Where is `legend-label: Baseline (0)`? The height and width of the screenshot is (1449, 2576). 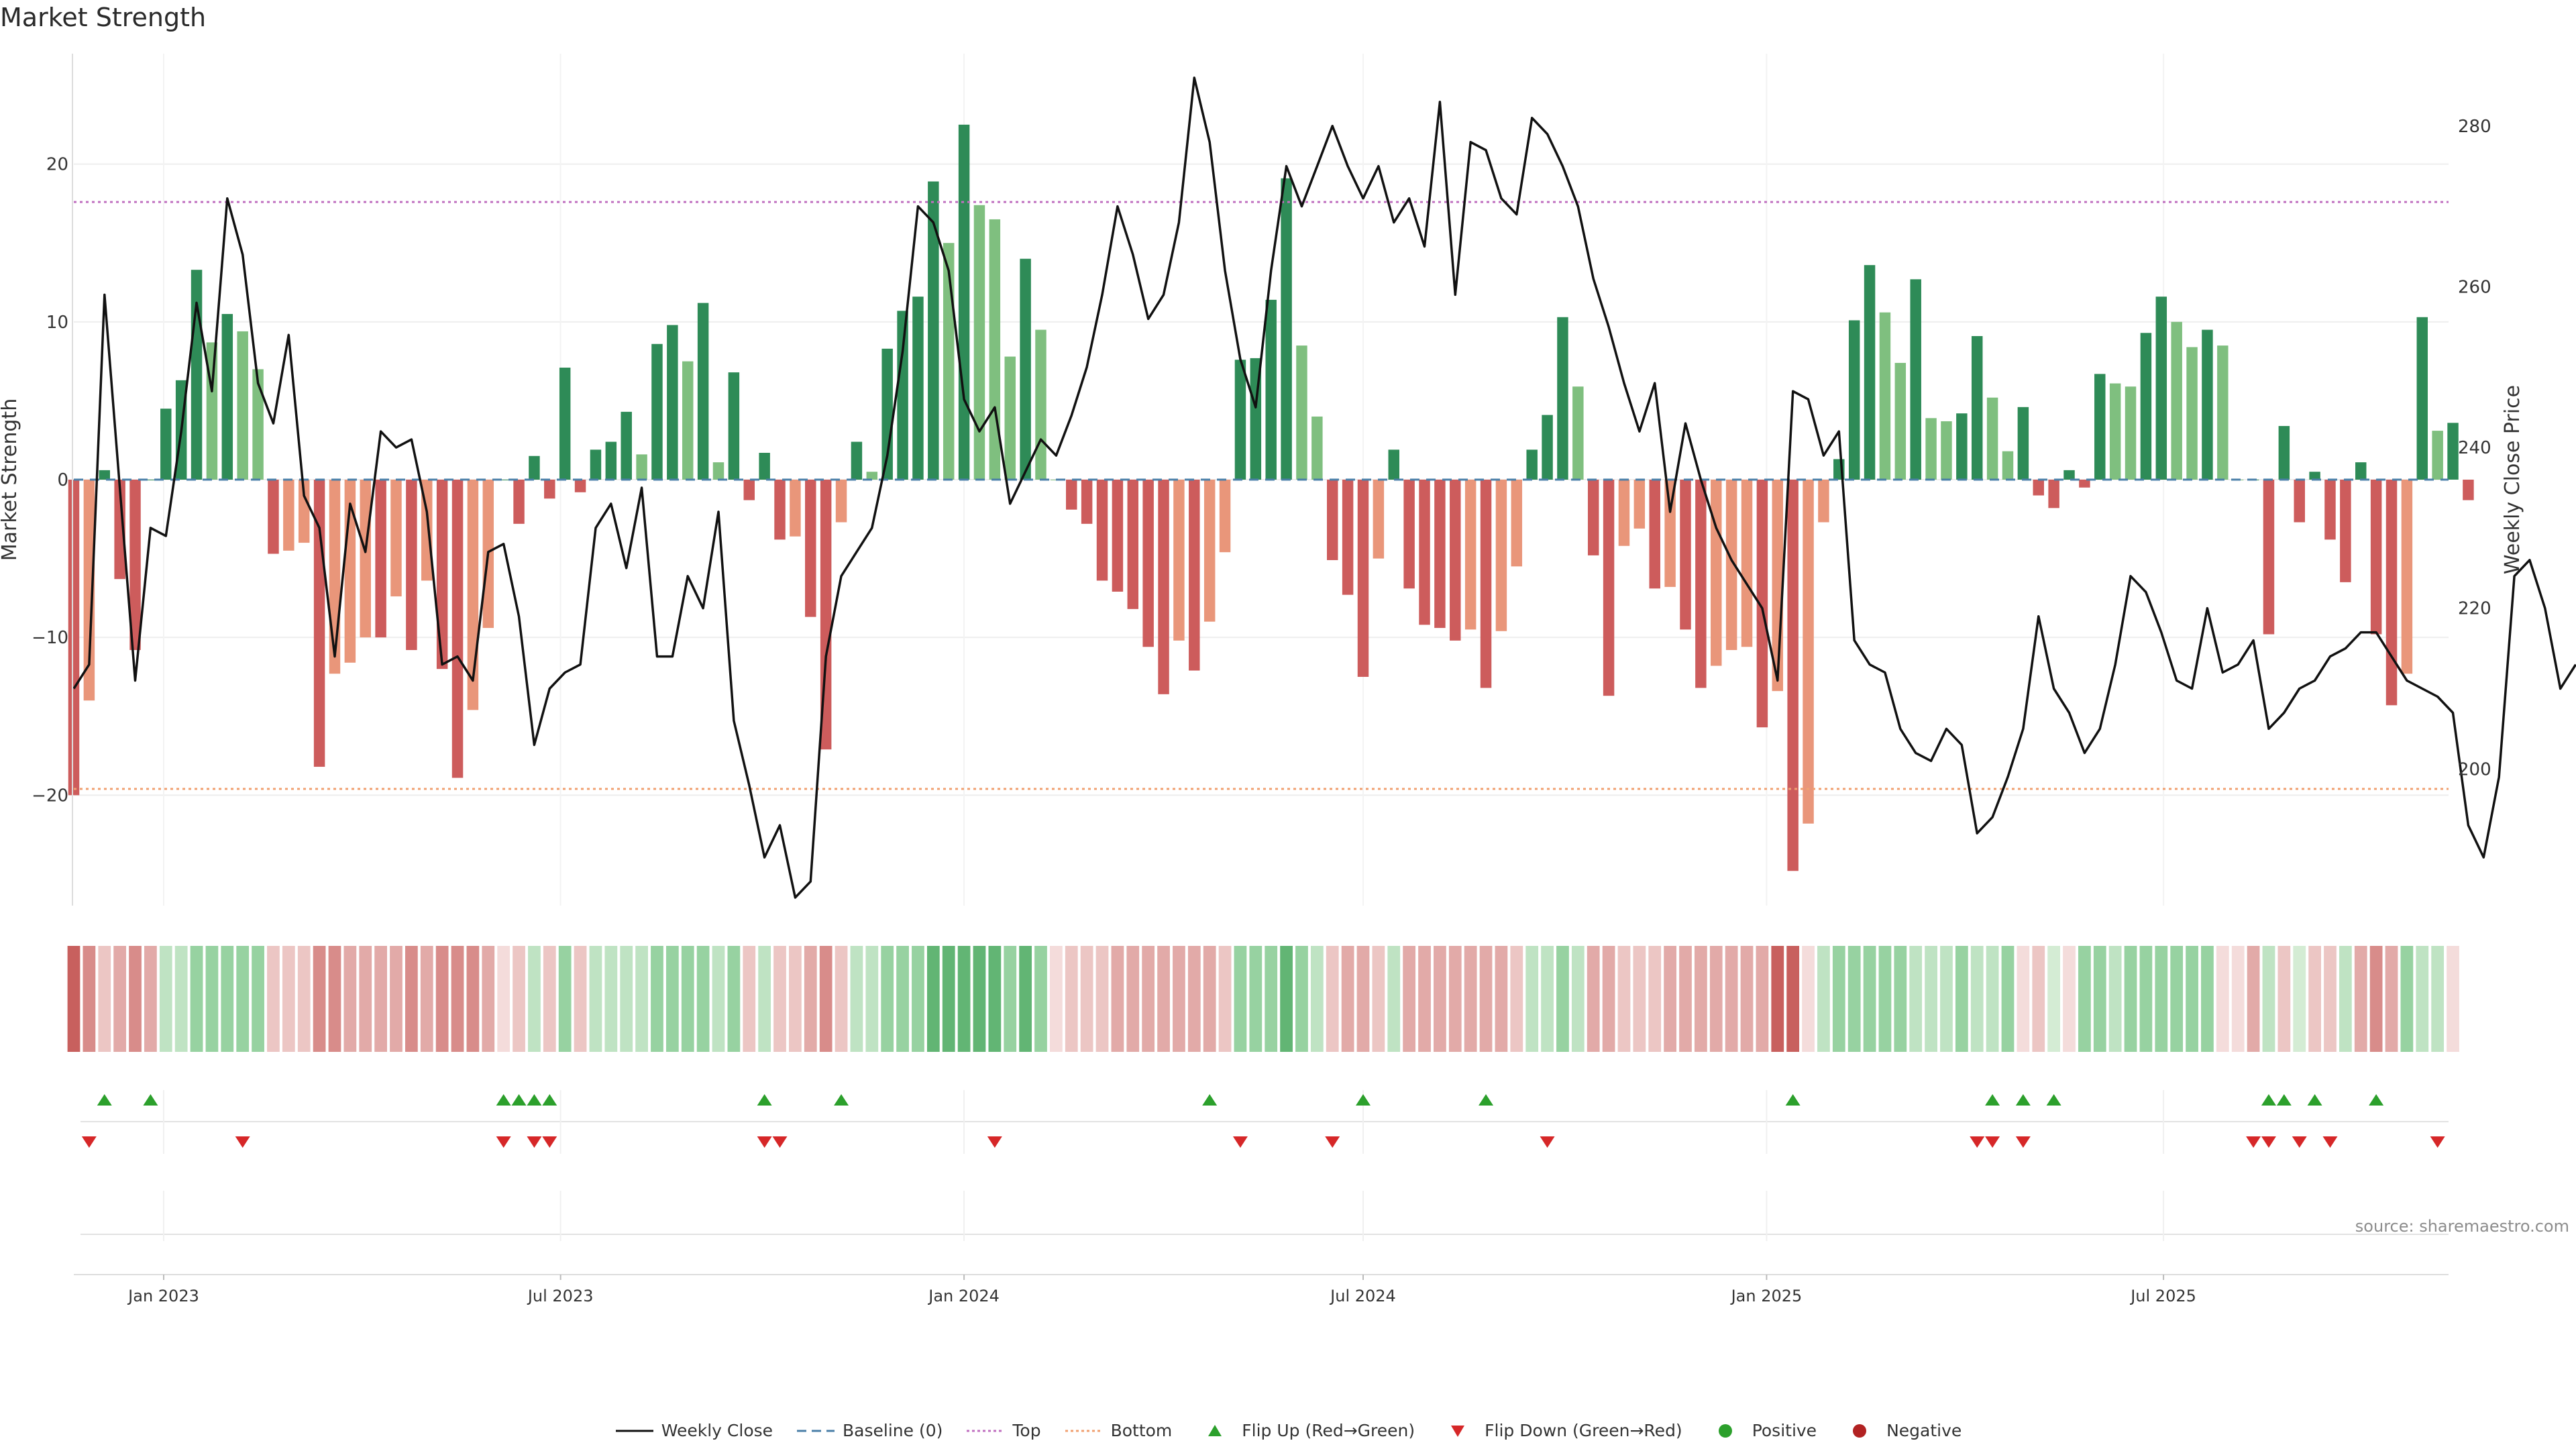 legend-label: Baseline (0) is located at coordinates (893, 1430).